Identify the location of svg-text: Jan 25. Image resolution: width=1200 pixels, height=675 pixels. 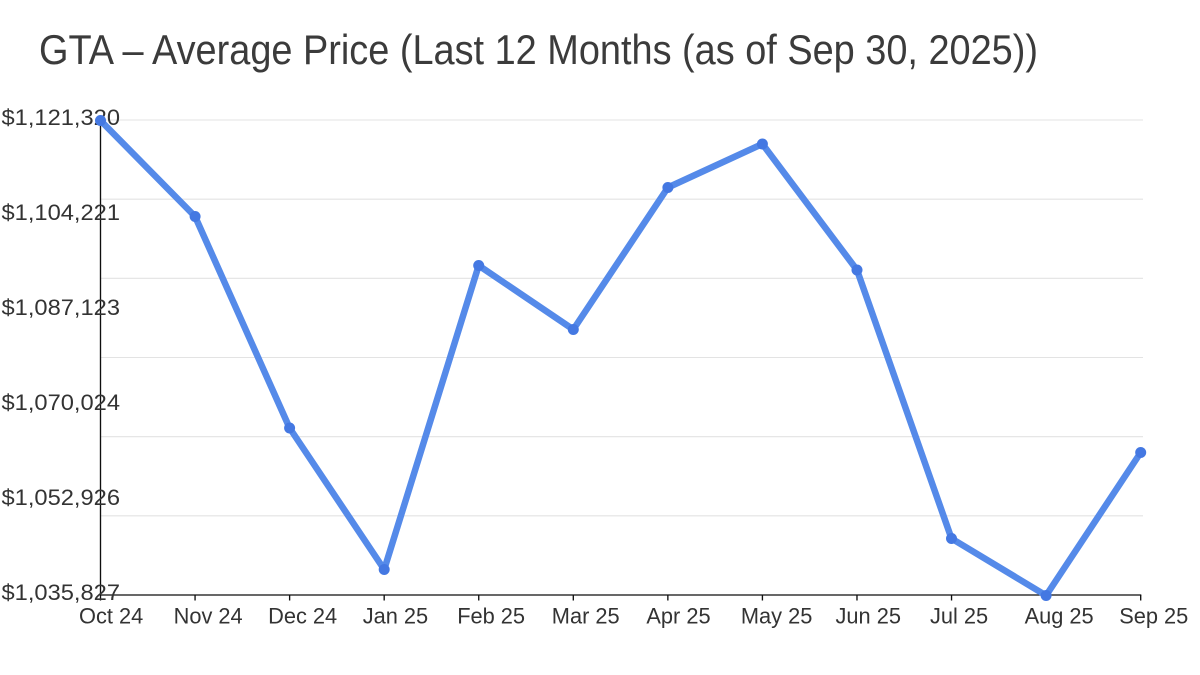
(395, 616).